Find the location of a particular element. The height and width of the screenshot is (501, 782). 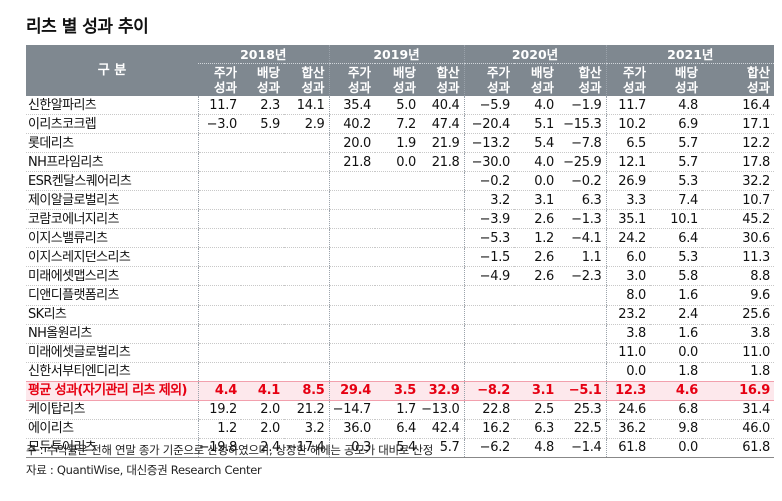

value-cell: 1.2 is located at coordinates (536, 238).